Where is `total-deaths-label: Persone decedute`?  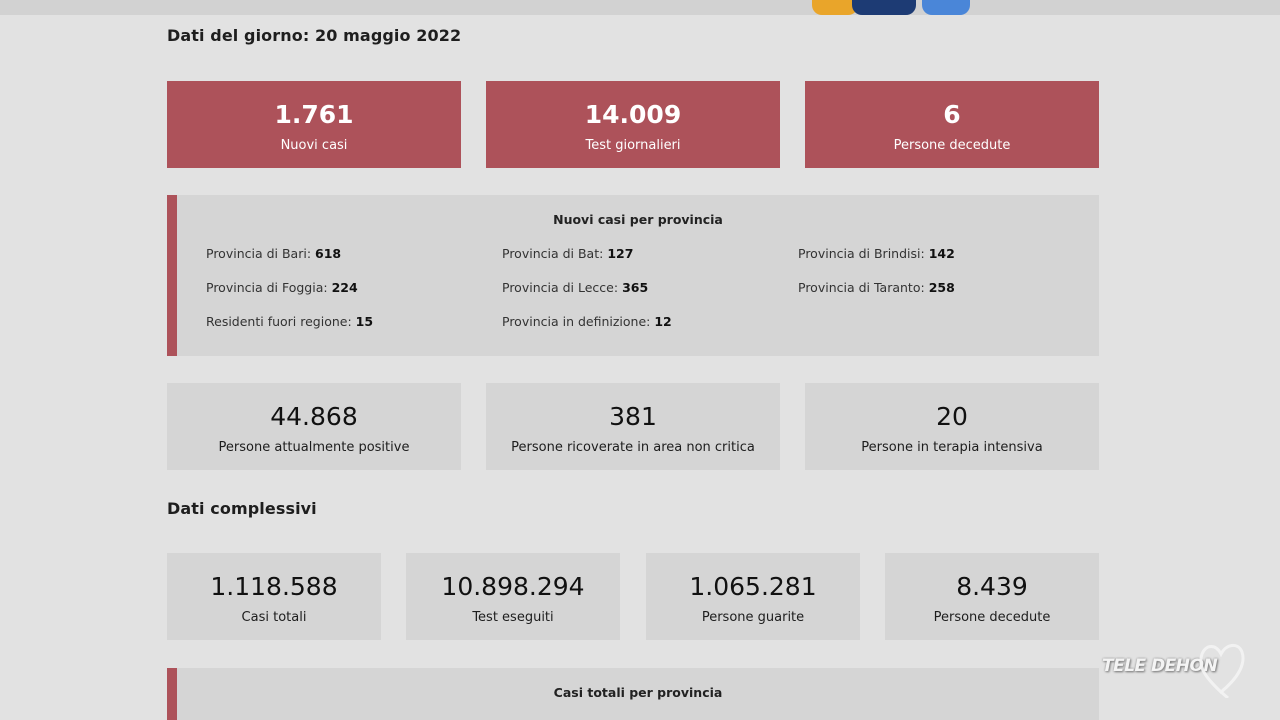
total-deaths-label: Persone decedute is located at coordinates (992, 617).